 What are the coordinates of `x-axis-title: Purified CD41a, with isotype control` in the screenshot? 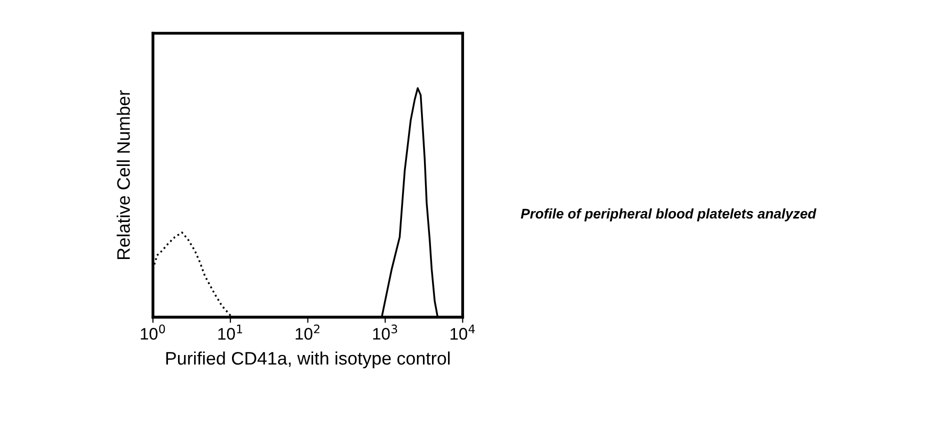 It's located at (308, 359).